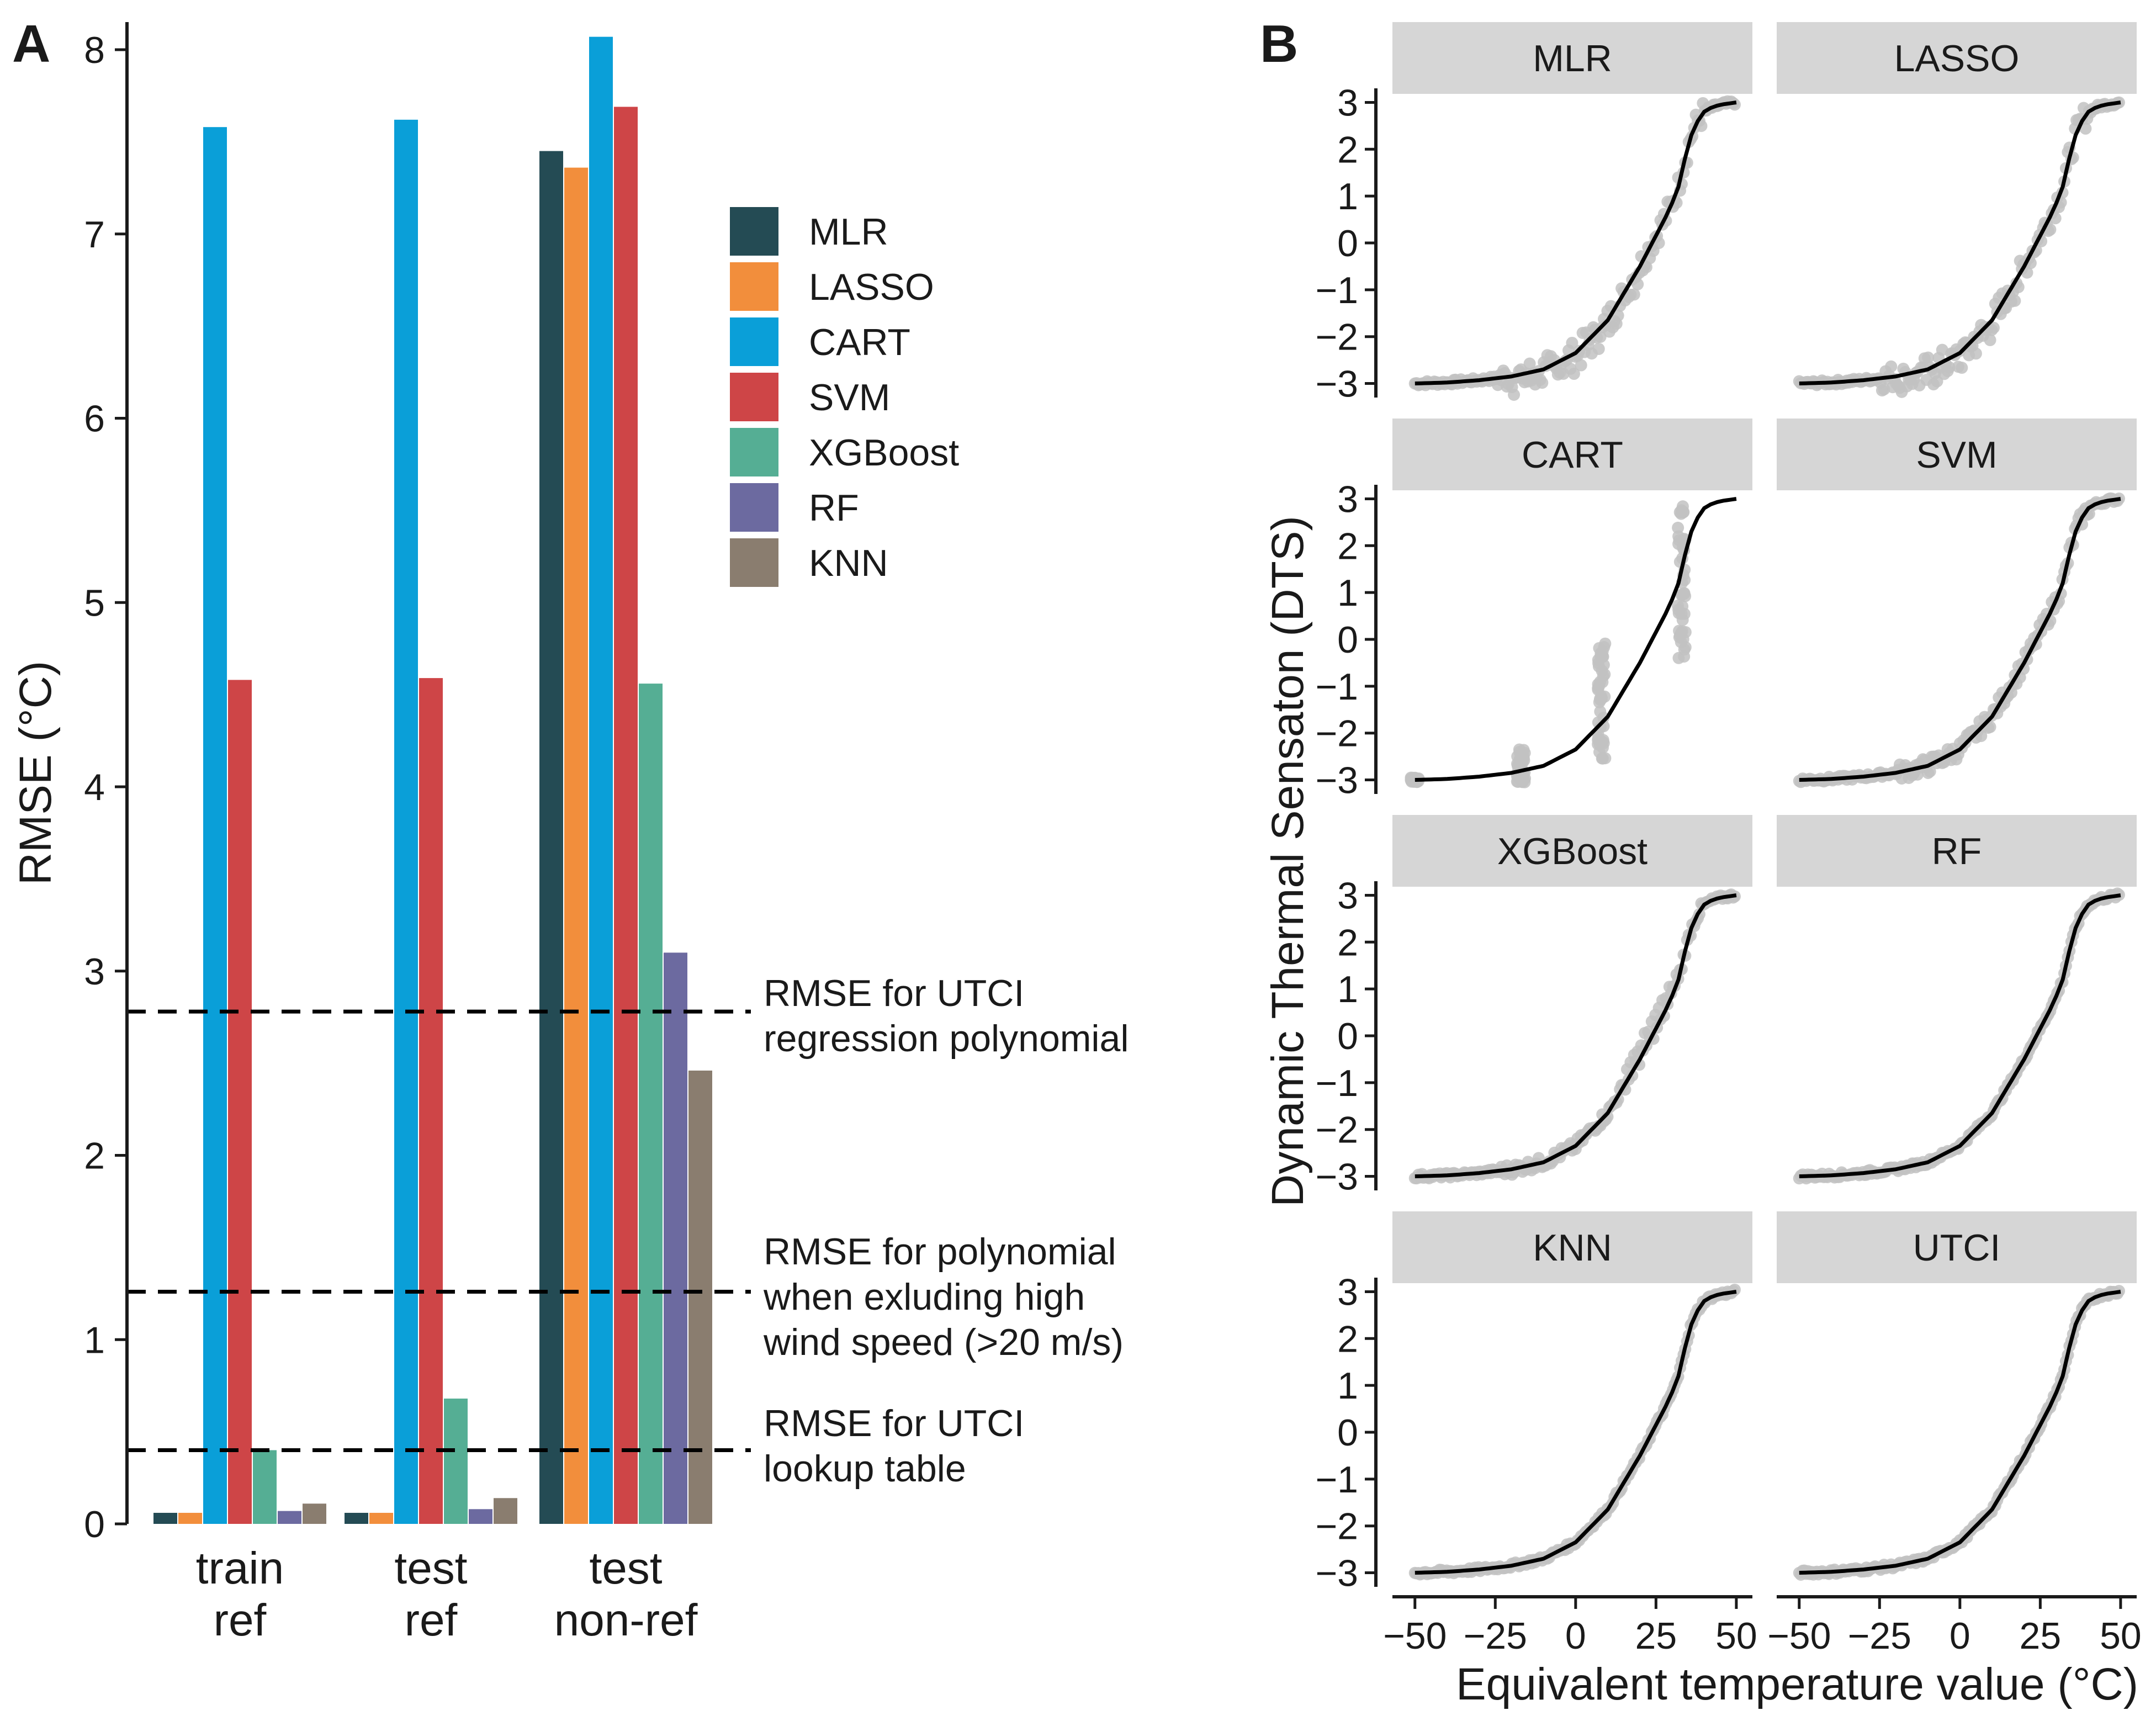  What do you see at coordinates (754, 286) in the screenshot?
I see `legend-swatch-lasso` at bounding box center [754, 286].